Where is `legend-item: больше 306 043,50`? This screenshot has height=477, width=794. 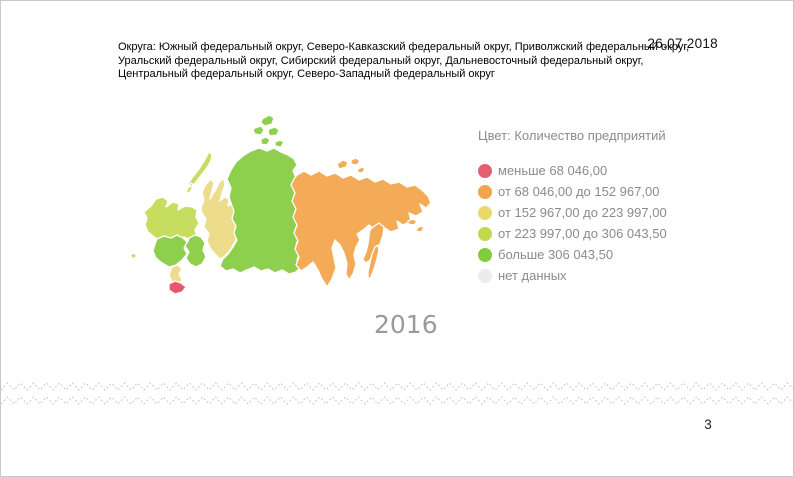 legend-item: больше 306 043,50 is located at coordinates (572, 254).